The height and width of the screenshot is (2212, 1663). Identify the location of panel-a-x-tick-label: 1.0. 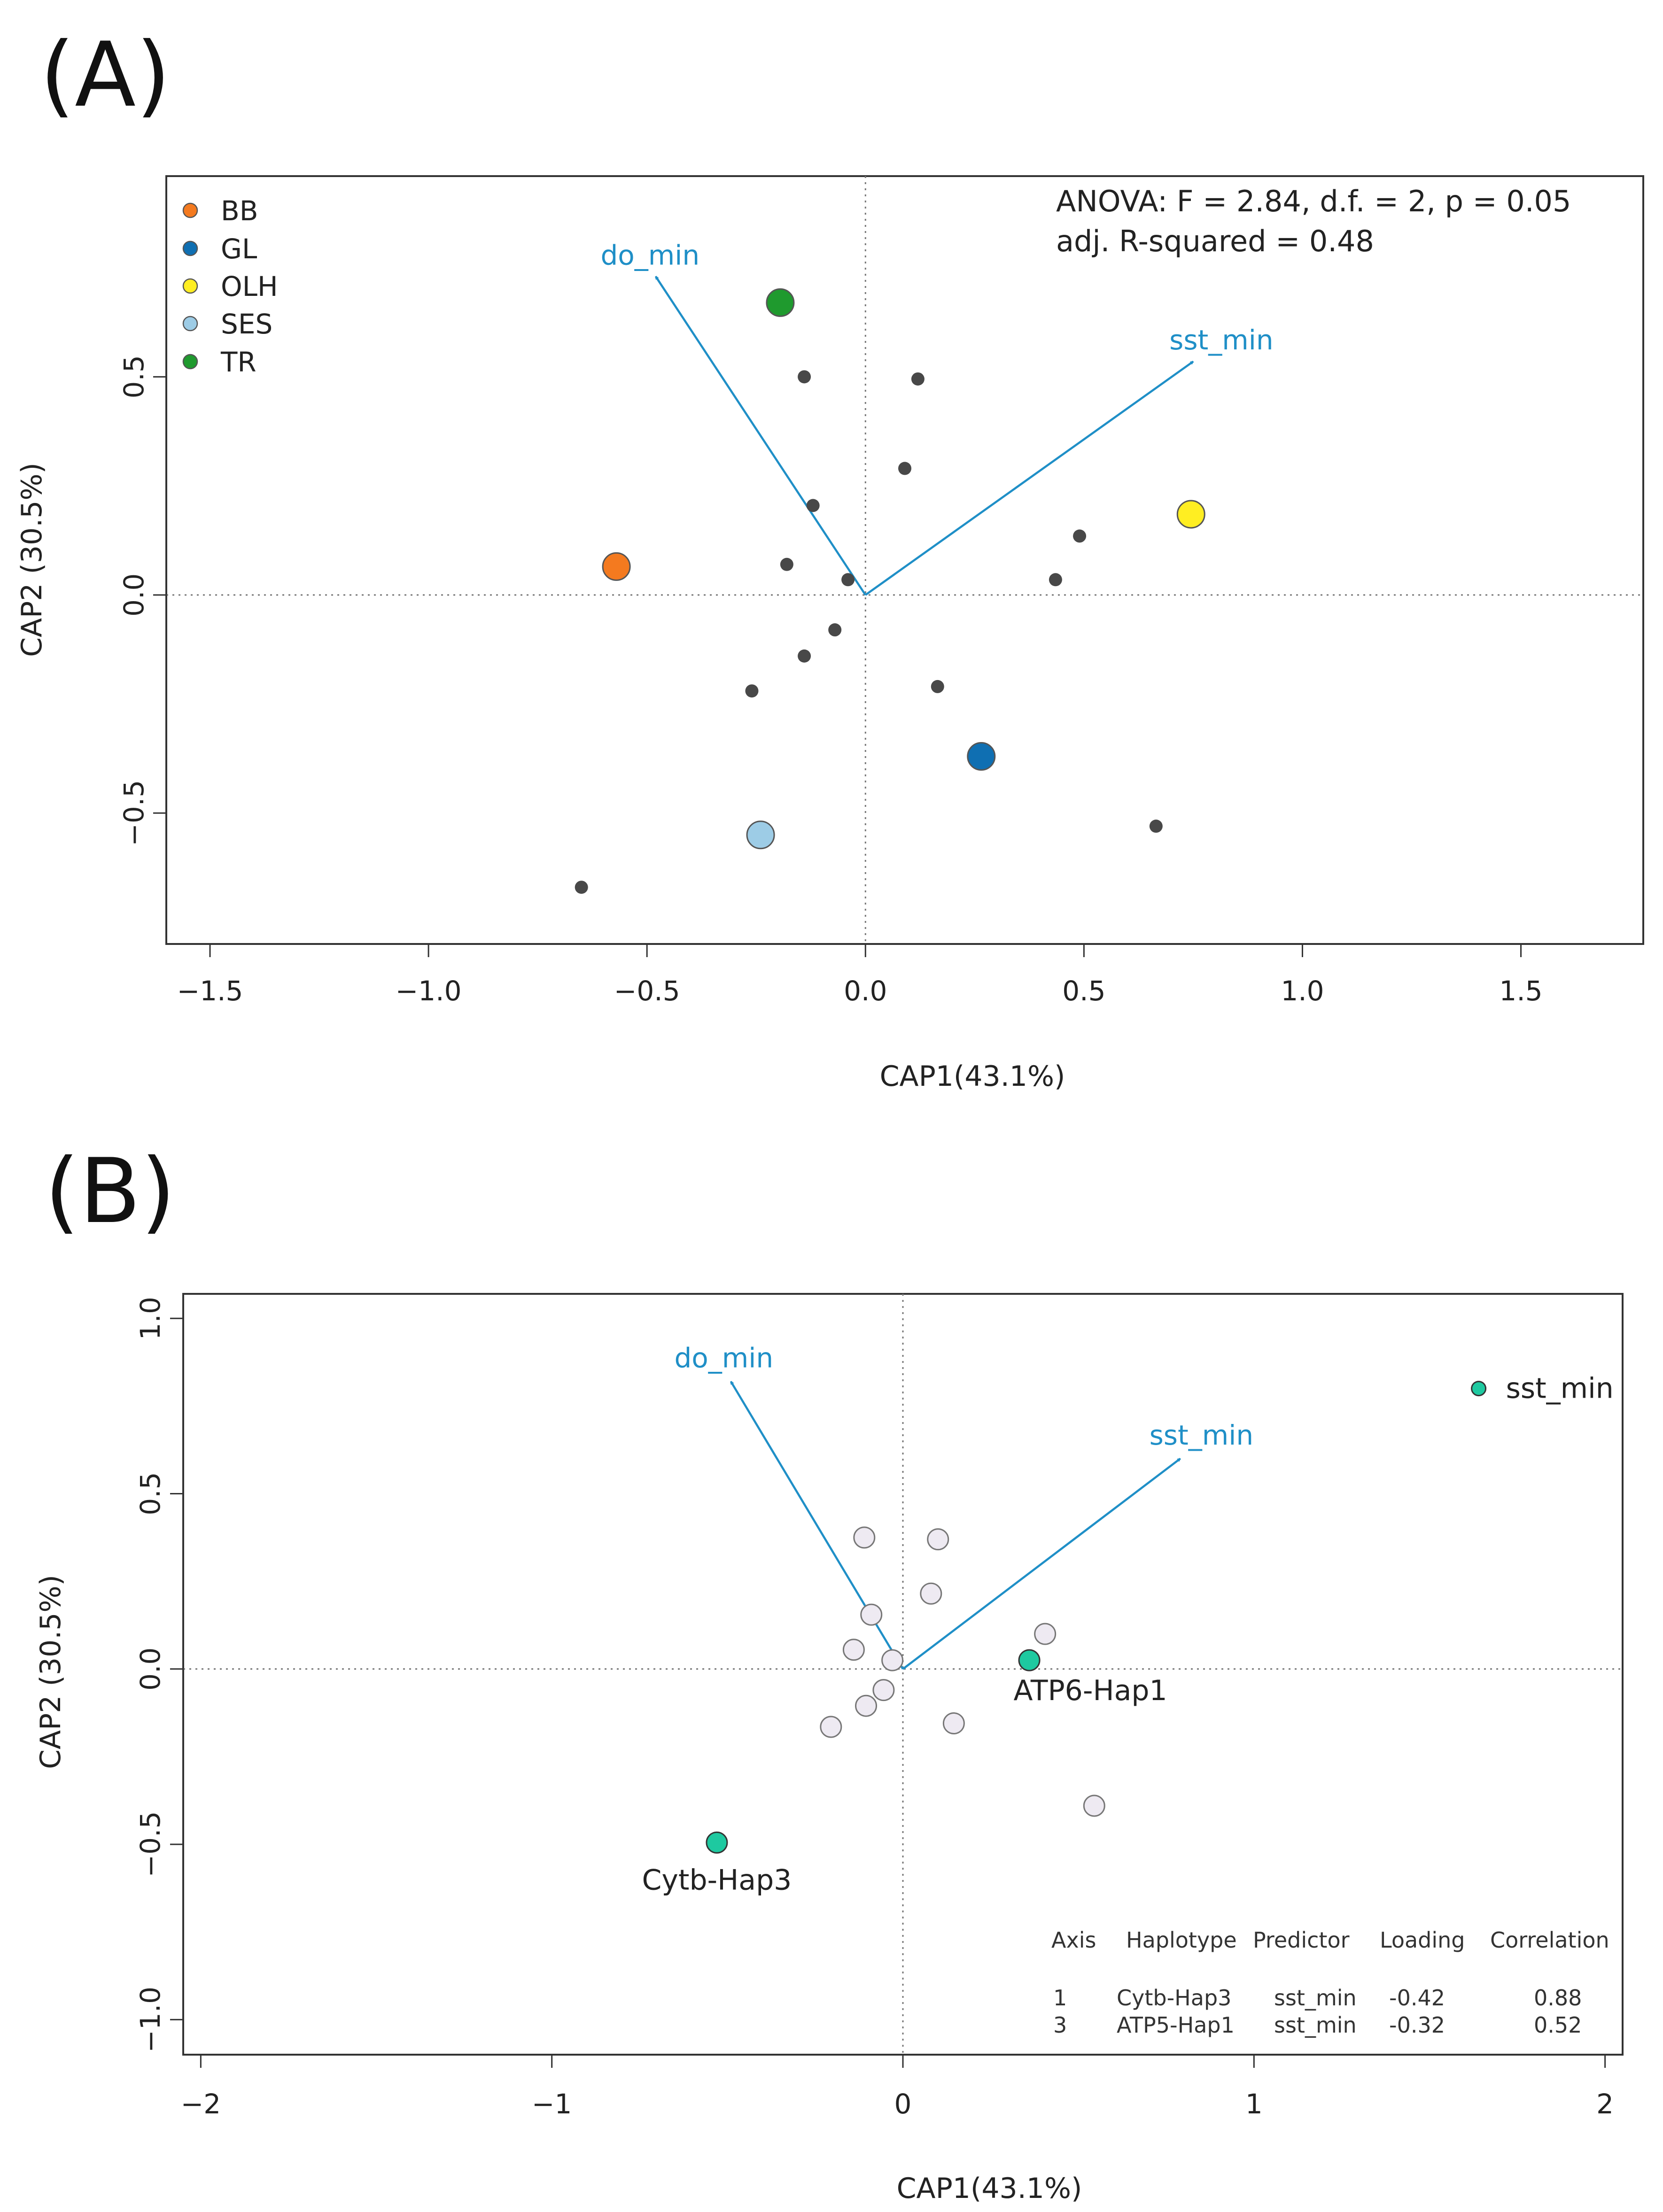
(1303, 991).